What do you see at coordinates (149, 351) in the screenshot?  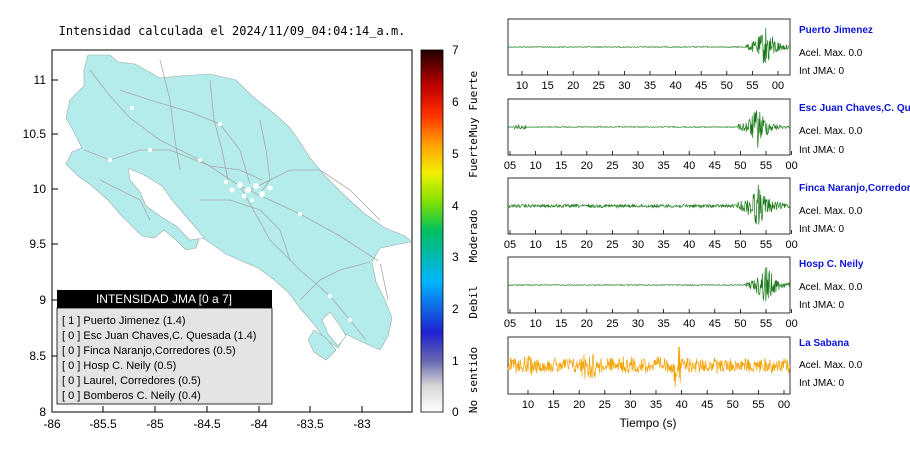 I see `legend-row: [ 0 ] Finca Naranjo,Corredores (0.5)` at bounding box center [149, 351].